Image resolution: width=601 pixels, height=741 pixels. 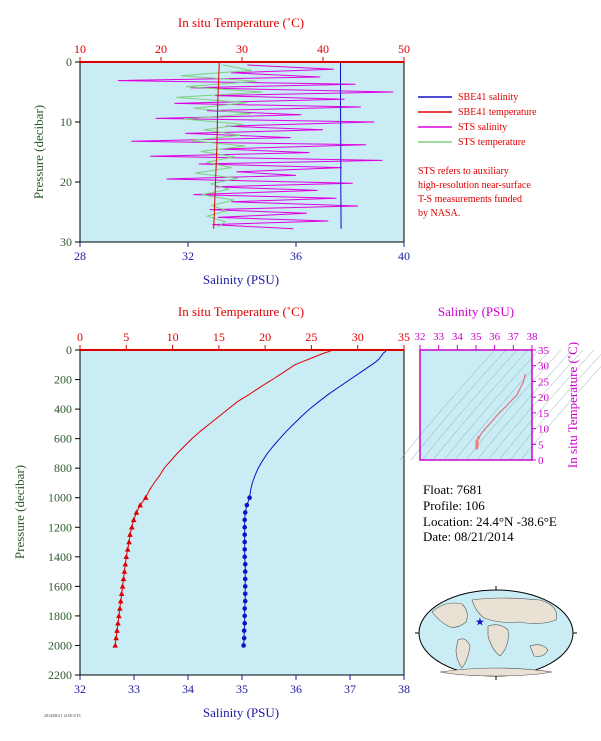 I want to click on top-chart-series-sts-salinity, so click(x=255, y=147).